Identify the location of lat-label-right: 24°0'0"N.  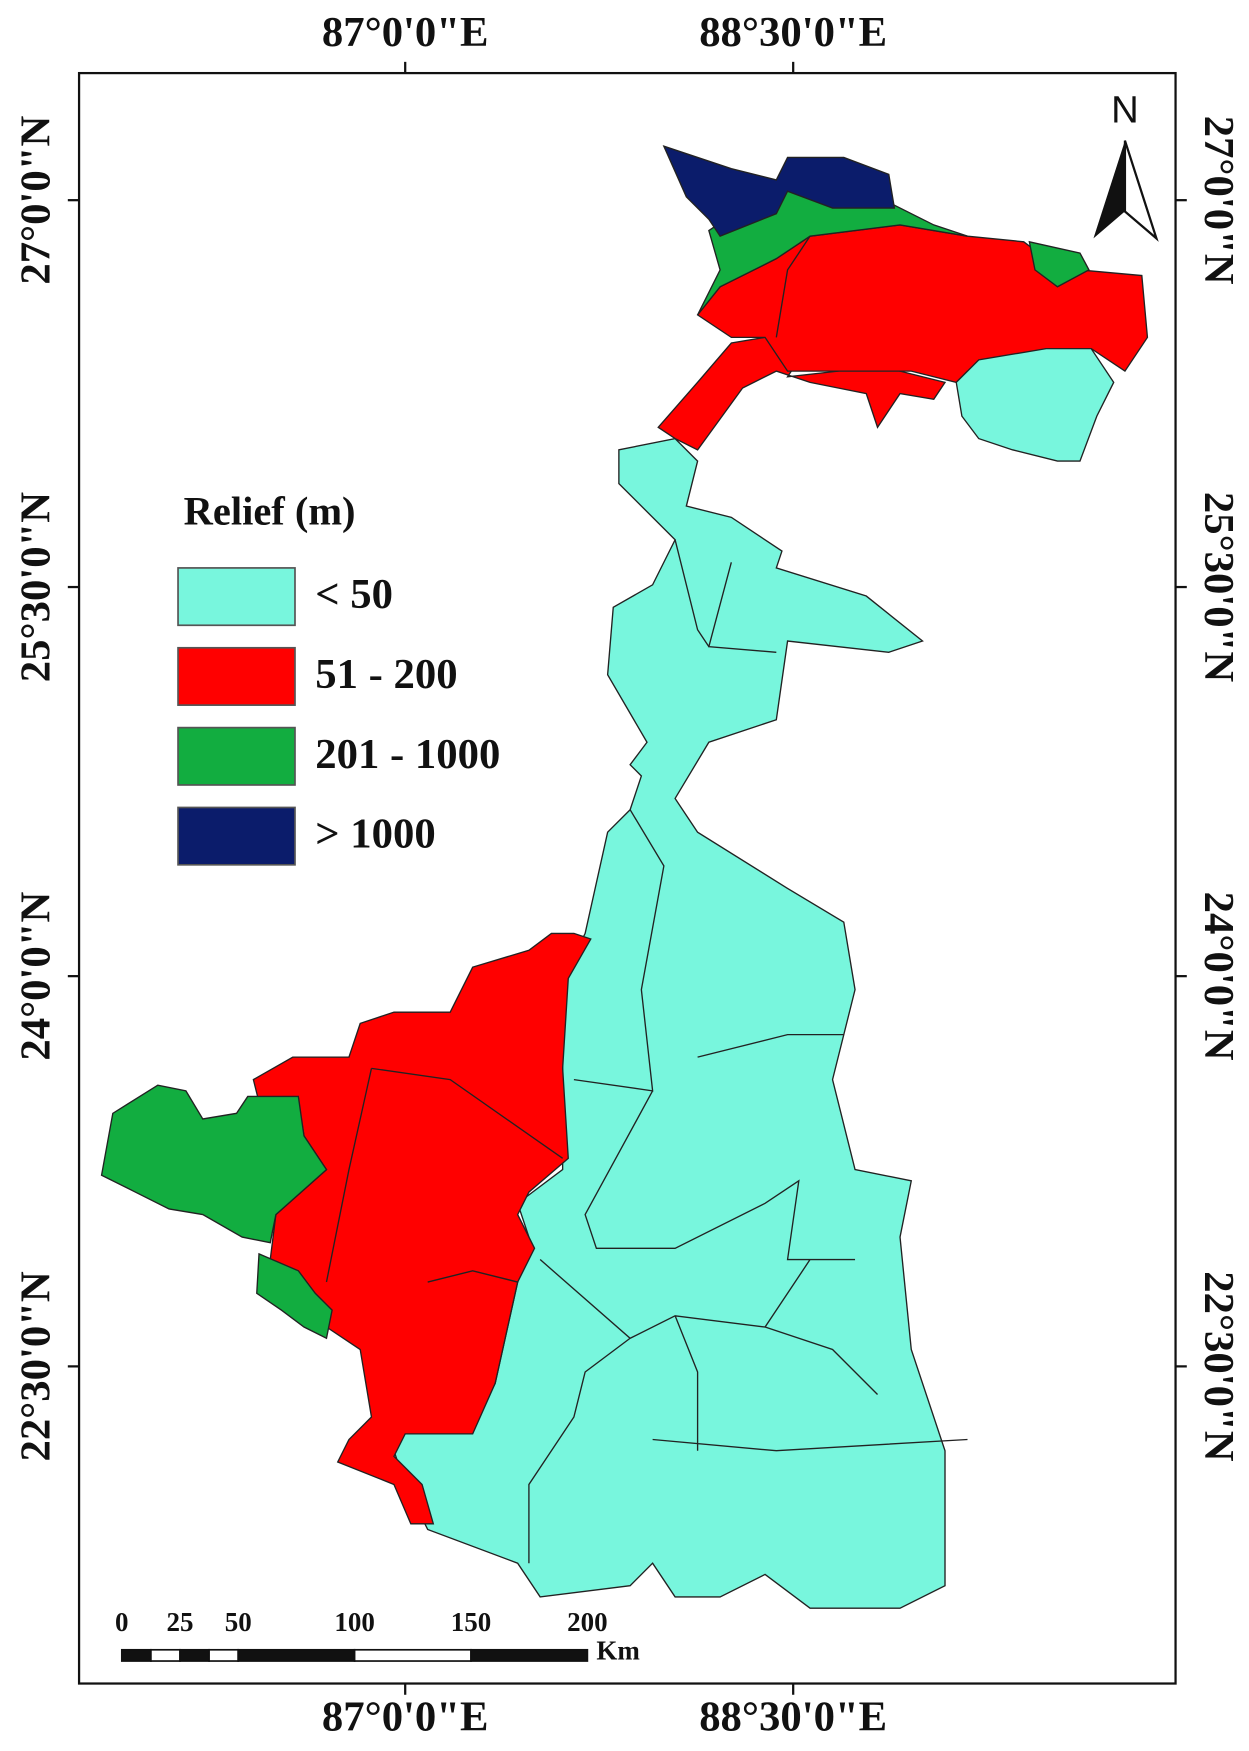
(1218, 976).